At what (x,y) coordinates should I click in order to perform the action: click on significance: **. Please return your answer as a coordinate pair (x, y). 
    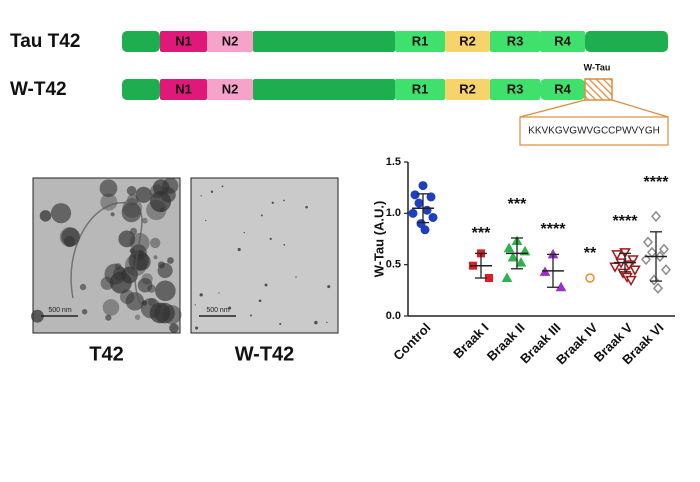
    Looking at the image, I should click on (590, 253).